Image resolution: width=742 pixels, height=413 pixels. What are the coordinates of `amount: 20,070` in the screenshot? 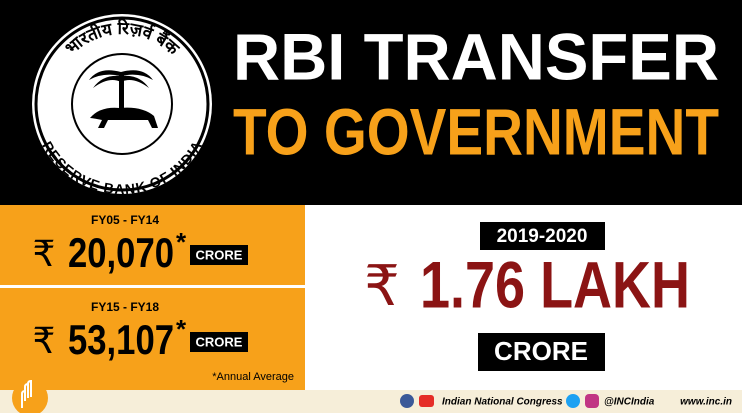 It's located at (121, 252).